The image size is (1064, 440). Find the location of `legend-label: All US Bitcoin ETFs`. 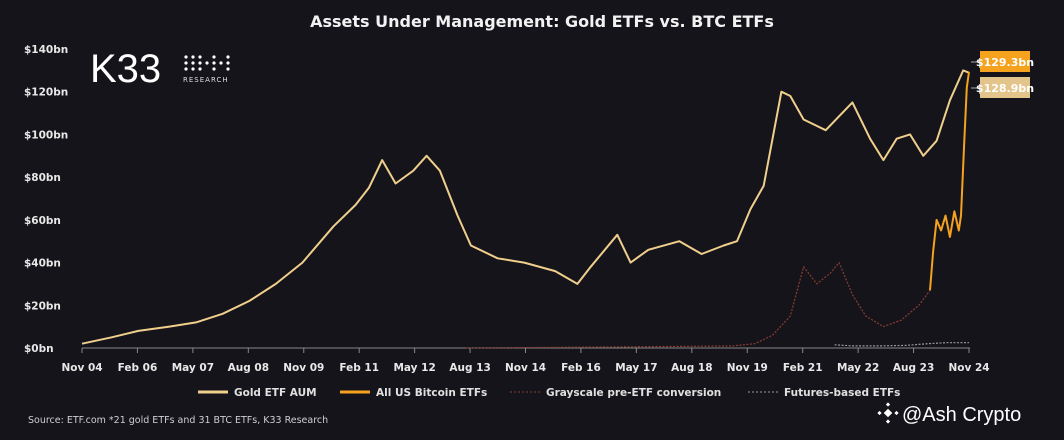

legend-label: All US Bitcoin ETFs is located at coordinates (431, 393).